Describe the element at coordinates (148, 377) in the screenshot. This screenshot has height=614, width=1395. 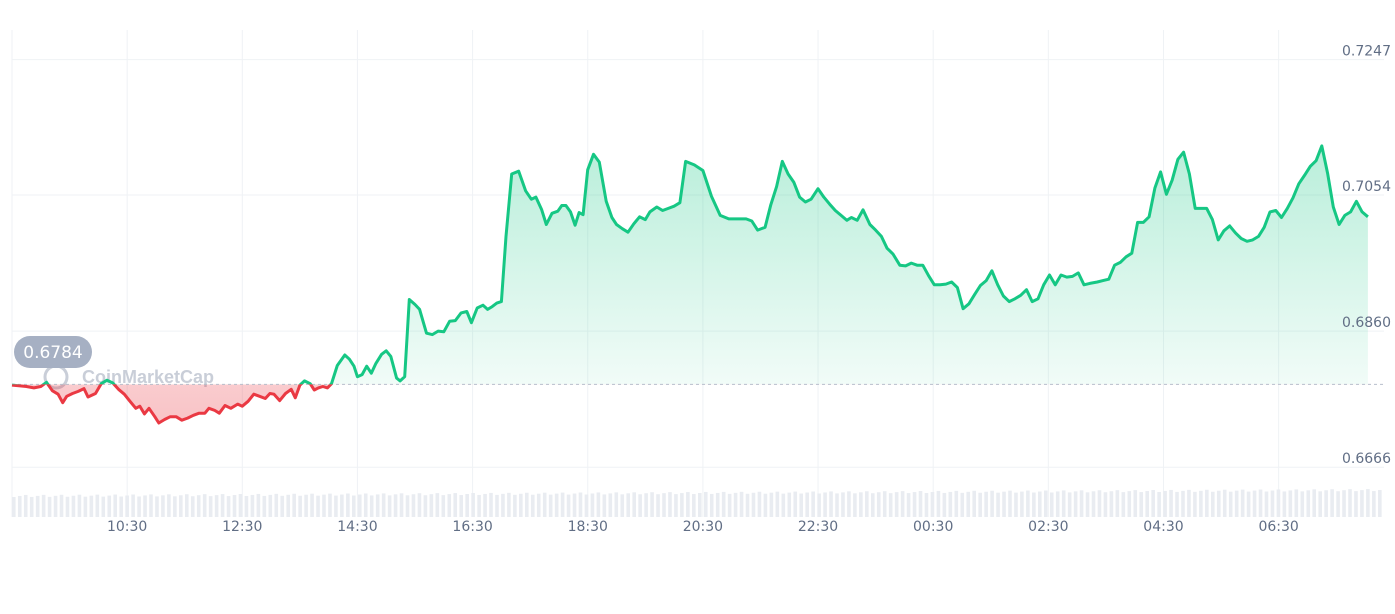
I see `watermark-text: CoinMarketCap` at that location.